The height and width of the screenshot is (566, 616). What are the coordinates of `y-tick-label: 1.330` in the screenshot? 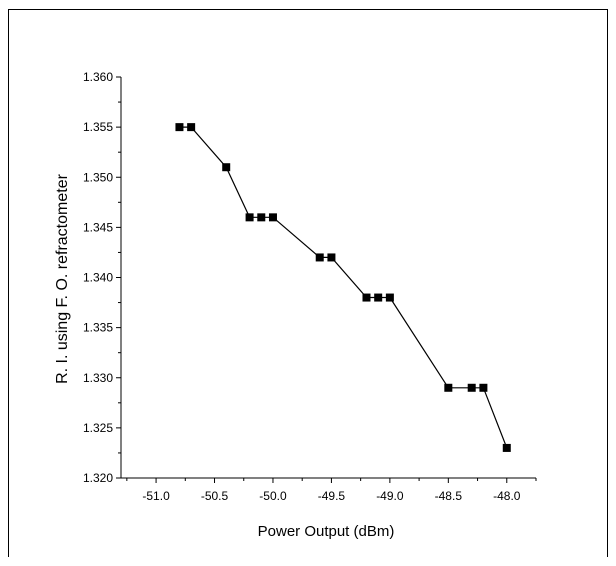 It's located at (98, 378).